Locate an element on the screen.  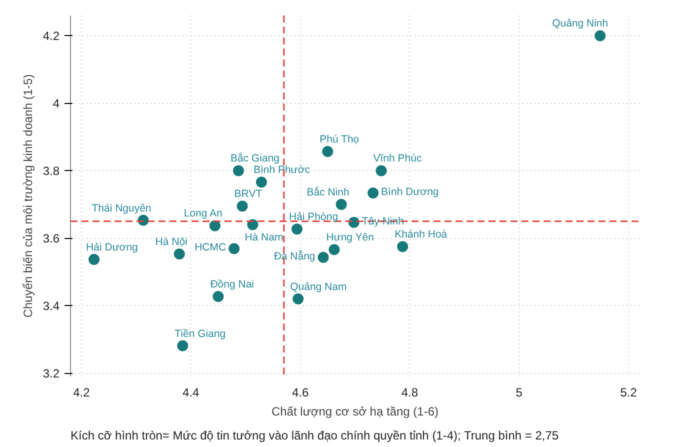
y-tick-label: 4 is located at coordinates (56, 103).